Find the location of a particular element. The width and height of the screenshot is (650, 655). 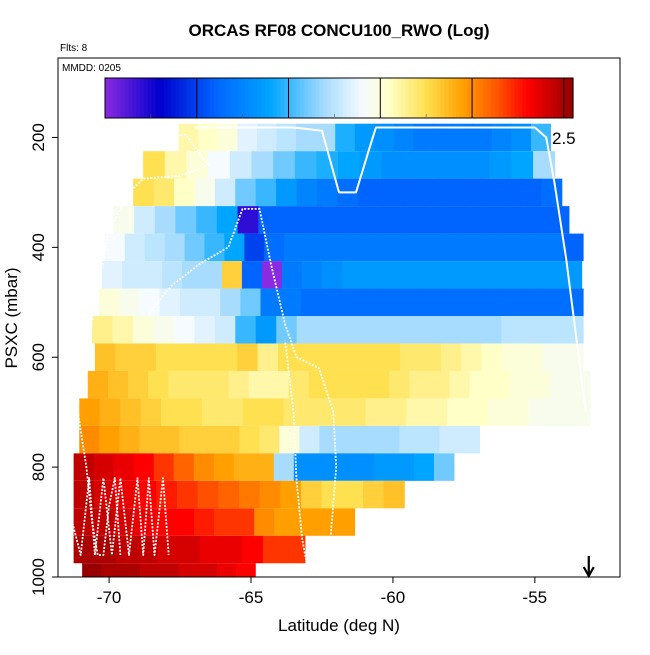

x-tick-label: -55 is located at coordinates (535, 597).